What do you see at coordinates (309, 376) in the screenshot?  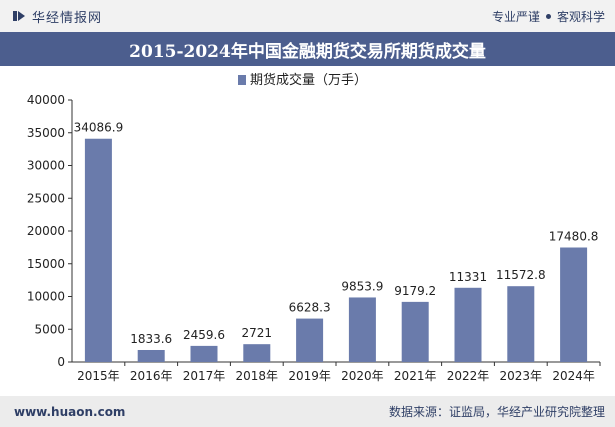 I see `x-tick-label: 2019年` at bounding box center [309, 376].